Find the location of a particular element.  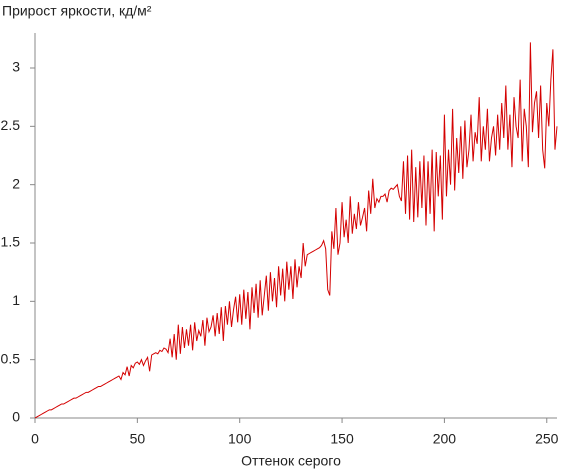

y-tick-label: 0 is located at coordinates (16, 417).